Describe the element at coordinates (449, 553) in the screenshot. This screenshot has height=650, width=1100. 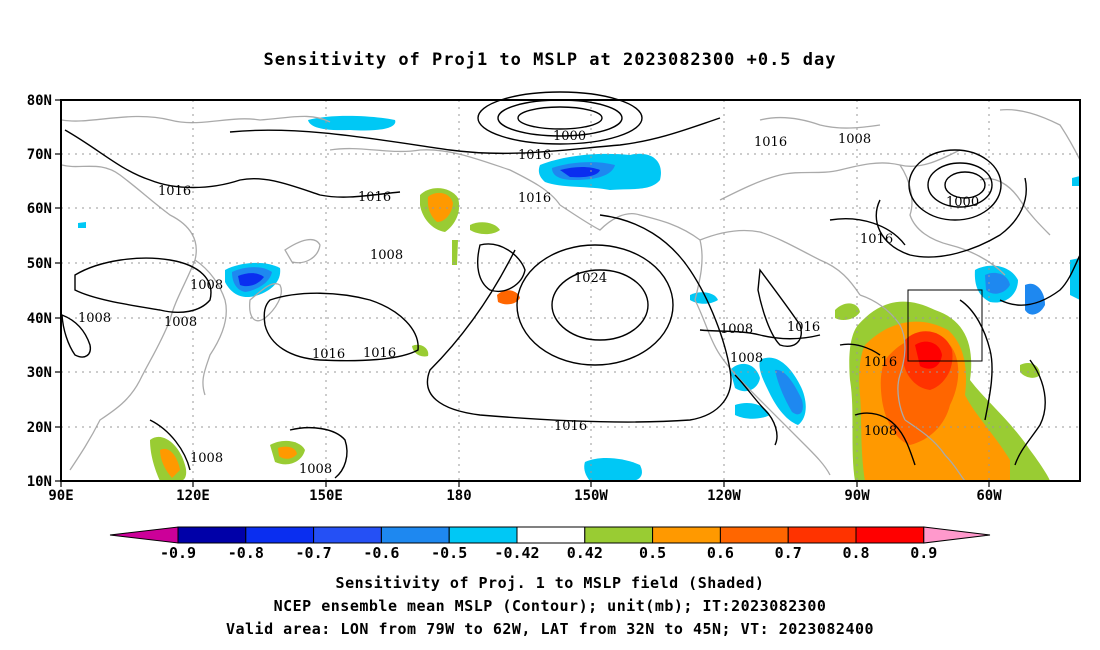
I see `colorbar-label: -0.5` at that location.